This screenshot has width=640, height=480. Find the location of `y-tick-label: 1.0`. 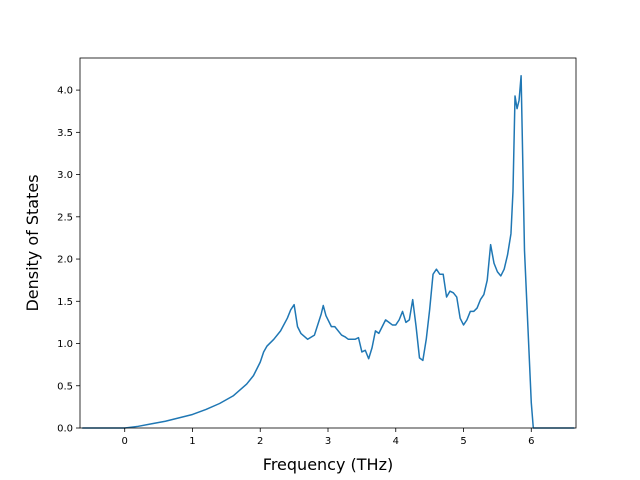

y-tick-label: 1.0 is located at coordinates (65, 344).